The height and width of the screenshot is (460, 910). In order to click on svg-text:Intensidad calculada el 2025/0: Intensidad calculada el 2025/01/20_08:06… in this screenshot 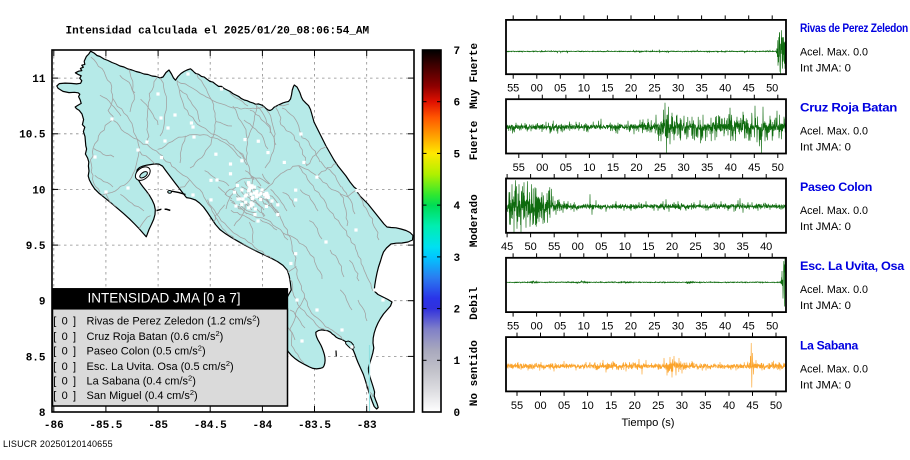, I will do `click(217, 32)`.